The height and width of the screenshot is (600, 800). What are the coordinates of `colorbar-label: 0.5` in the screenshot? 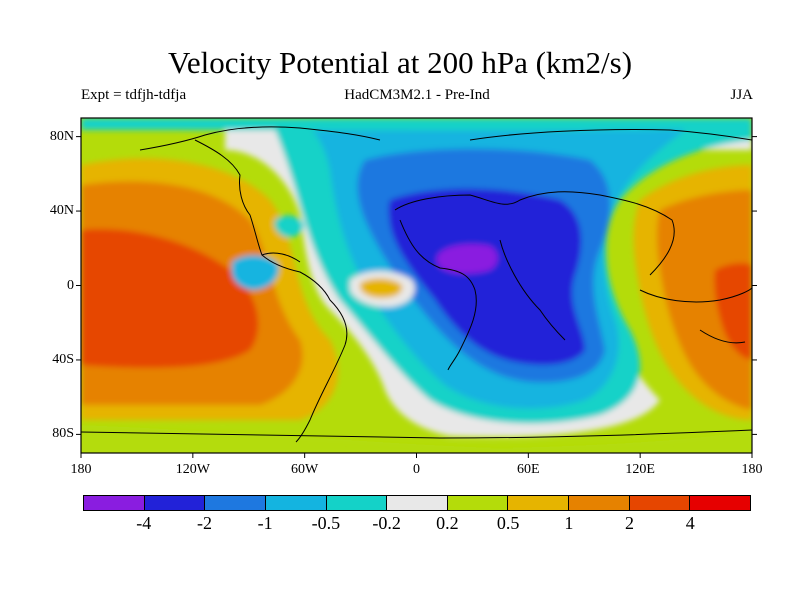 It's located at (508, 523).